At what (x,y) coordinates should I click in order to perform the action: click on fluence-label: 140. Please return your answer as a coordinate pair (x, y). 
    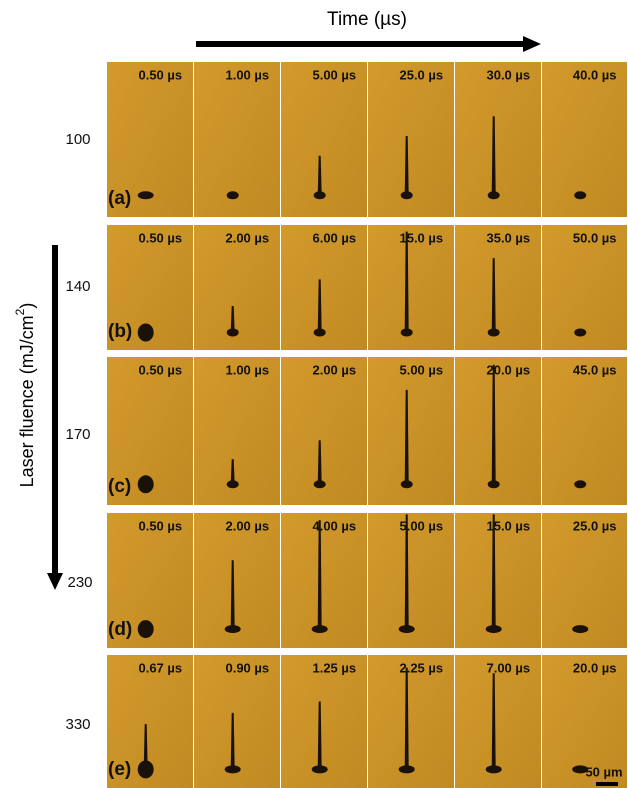
    Looking at the image, I should click on (77, 286).